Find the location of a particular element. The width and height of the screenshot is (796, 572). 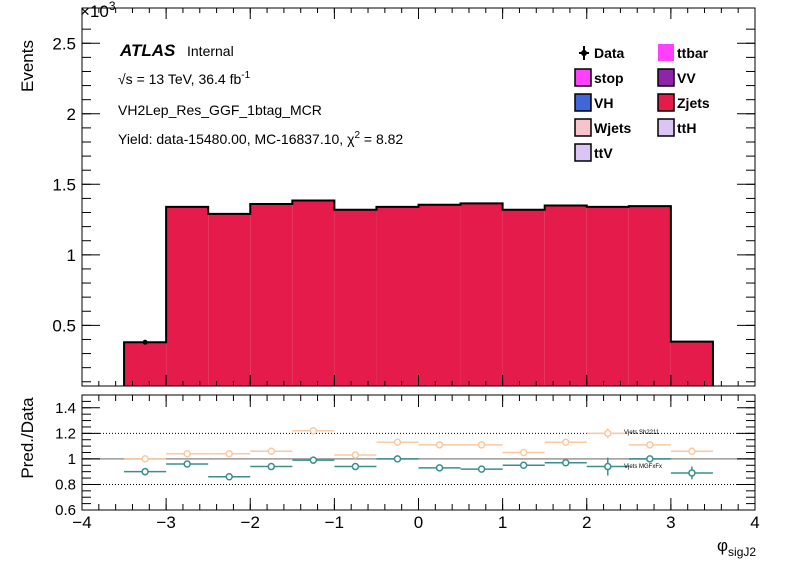

legend-entry-ttbar: ttbar is located at coordinates (683, 52).